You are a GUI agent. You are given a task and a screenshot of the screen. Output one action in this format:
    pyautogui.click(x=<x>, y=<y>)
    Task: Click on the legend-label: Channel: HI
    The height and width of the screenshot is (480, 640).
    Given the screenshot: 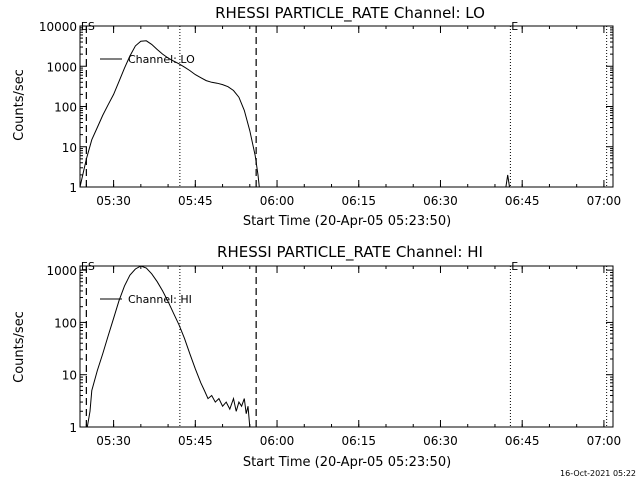 What is the action you would take?
    pyautogui.click(x=160, y=299)
    